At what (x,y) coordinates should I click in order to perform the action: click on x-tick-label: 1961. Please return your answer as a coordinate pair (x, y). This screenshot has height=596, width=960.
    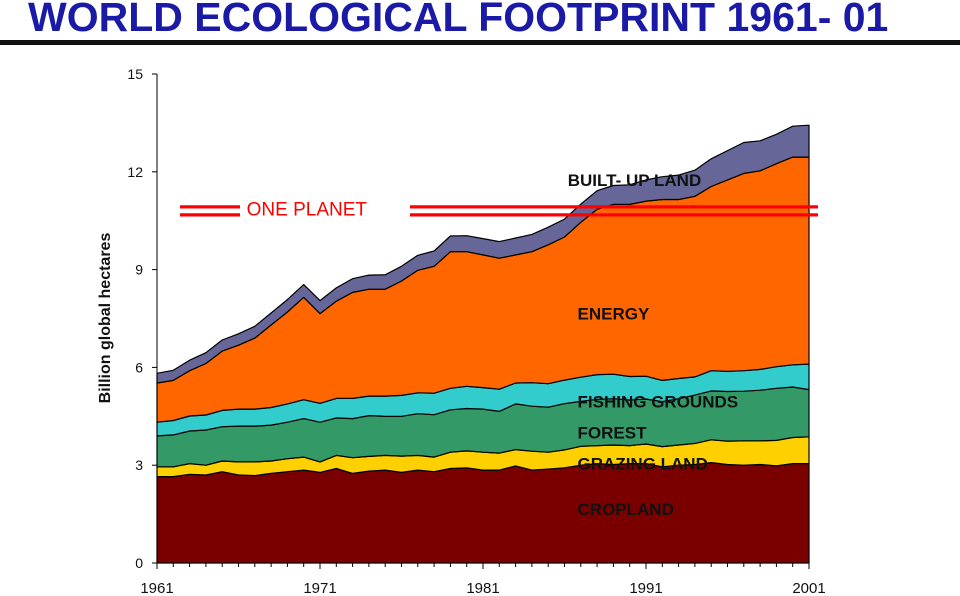
    Looking at the image, I should click on (156, 588).